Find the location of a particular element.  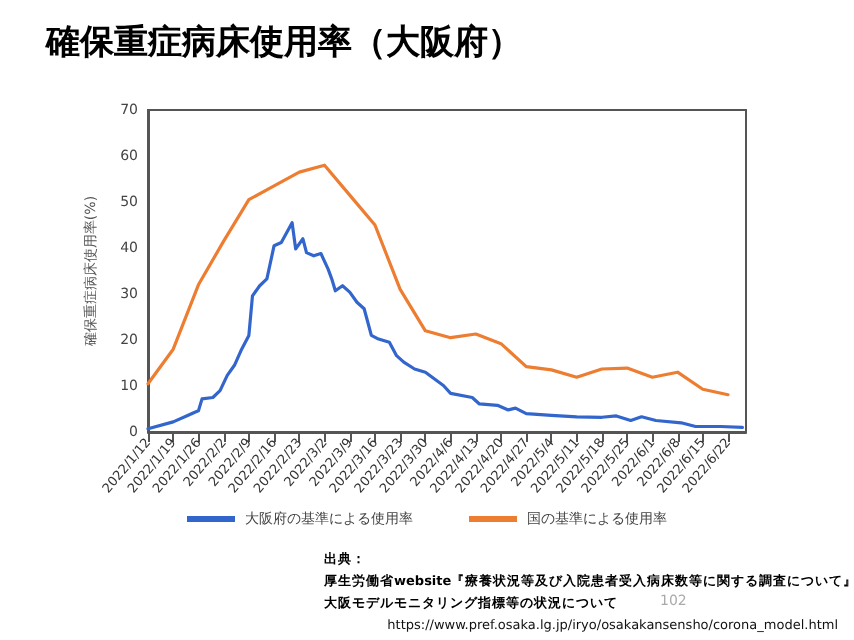

chart-title: 確保重症病床使用率（大阪府） is located at coordinates (283, 43).